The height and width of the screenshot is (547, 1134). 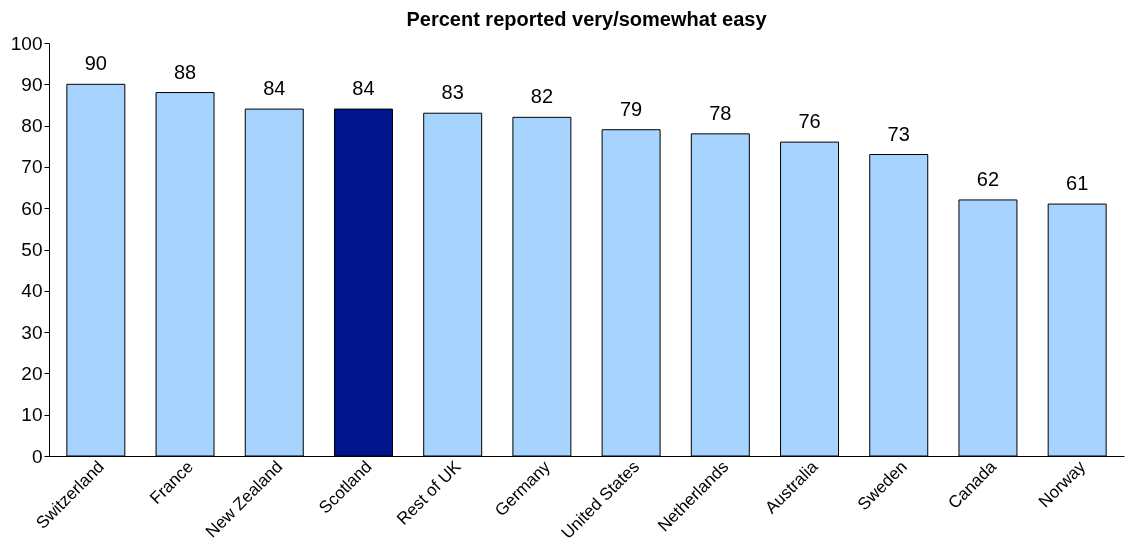 What do you see at coordinates (32, 167) in the screenshot?
I see `y-tick-label: 70` at bounding box center [32, 167].